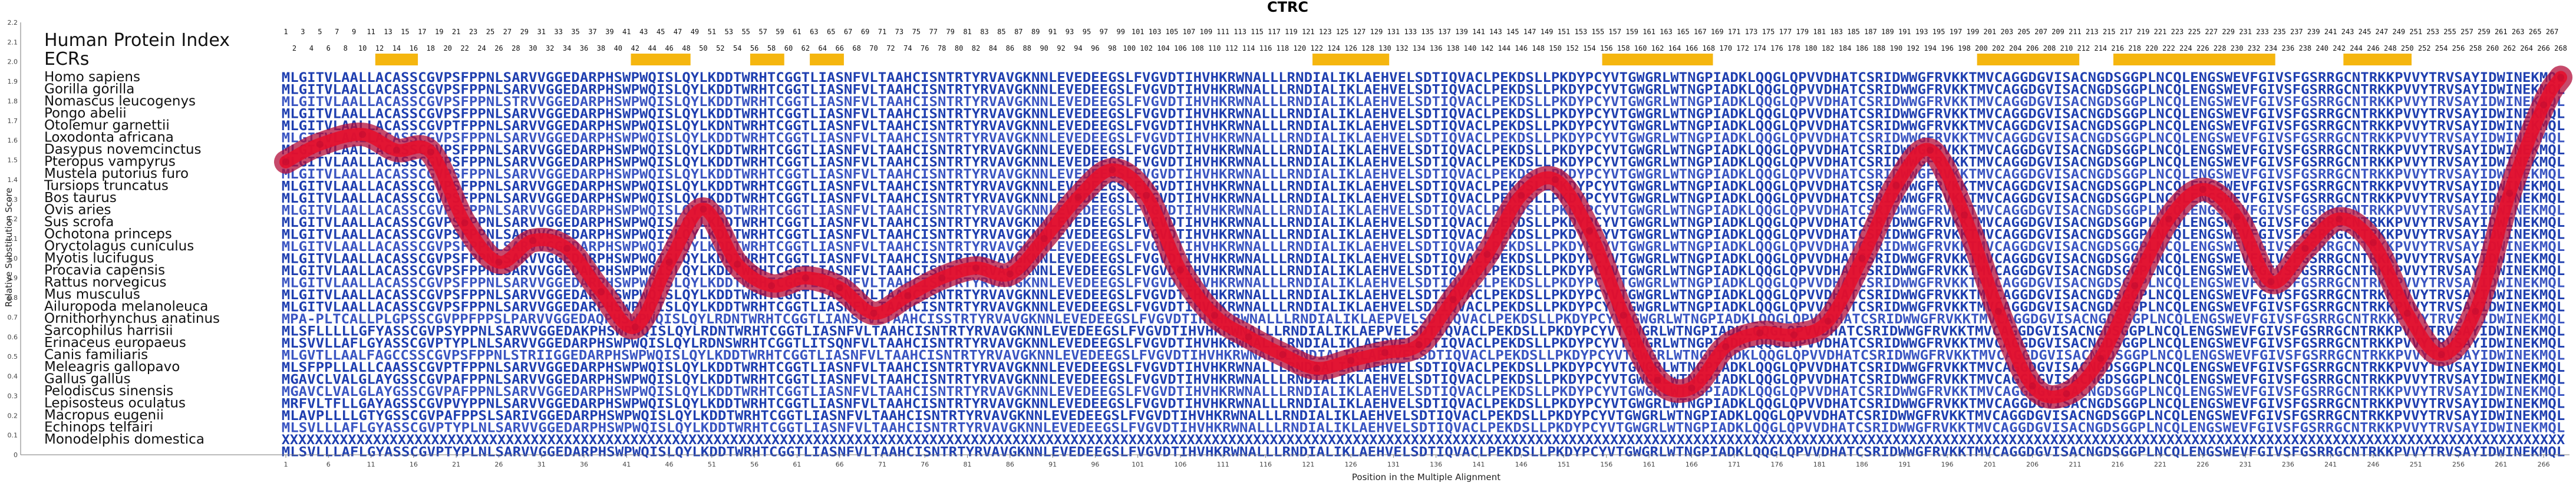 The height and width of the screenshot is (486, 2576). What do you see at coordinates (1129, 48) in the screenshot?
I see `position-number: 100` at bounding box center [1129, 48].